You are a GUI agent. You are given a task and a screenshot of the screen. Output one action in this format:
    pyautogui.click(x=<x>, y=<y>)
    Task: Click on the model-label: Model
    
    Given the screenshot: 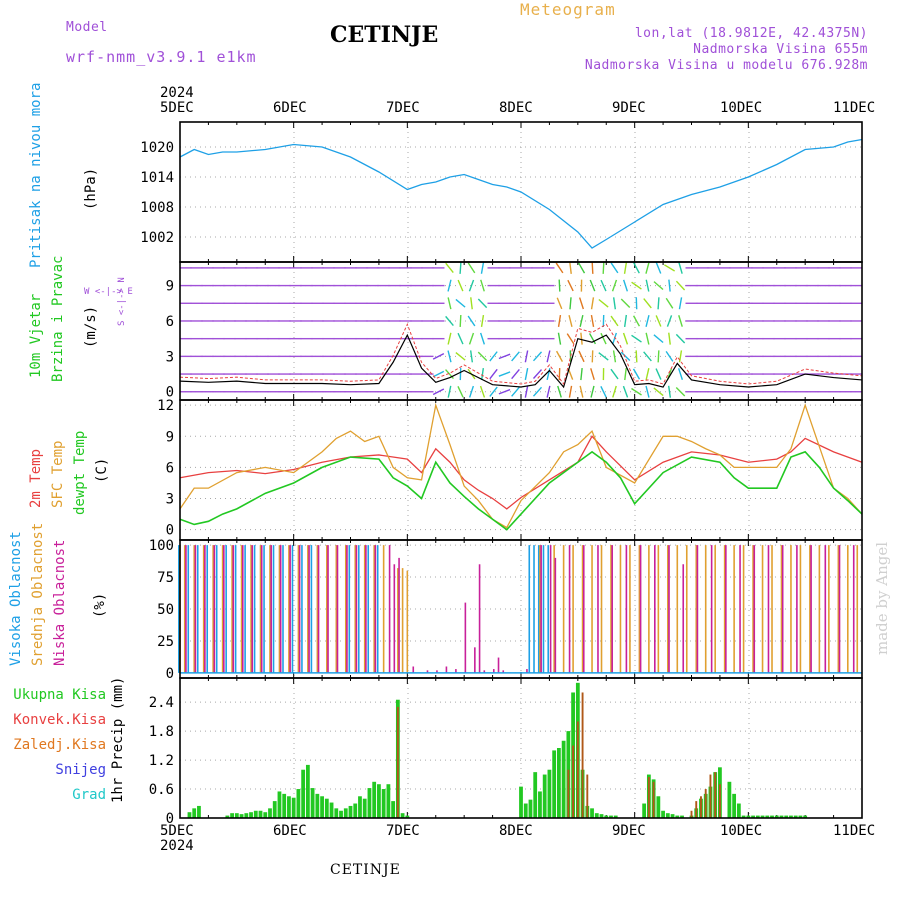 What is the action you would take?
    pyautogui.click(x=87, y=27)
    